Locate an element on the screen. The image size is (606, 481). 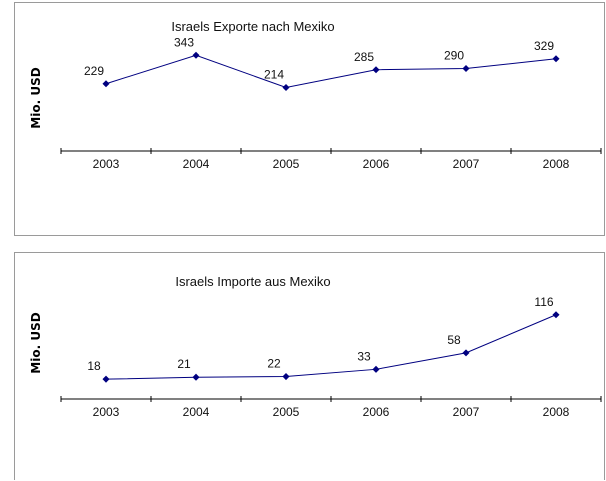
export-chart-y-axis-label: Mio. USD is located at coordinates (36, 97).